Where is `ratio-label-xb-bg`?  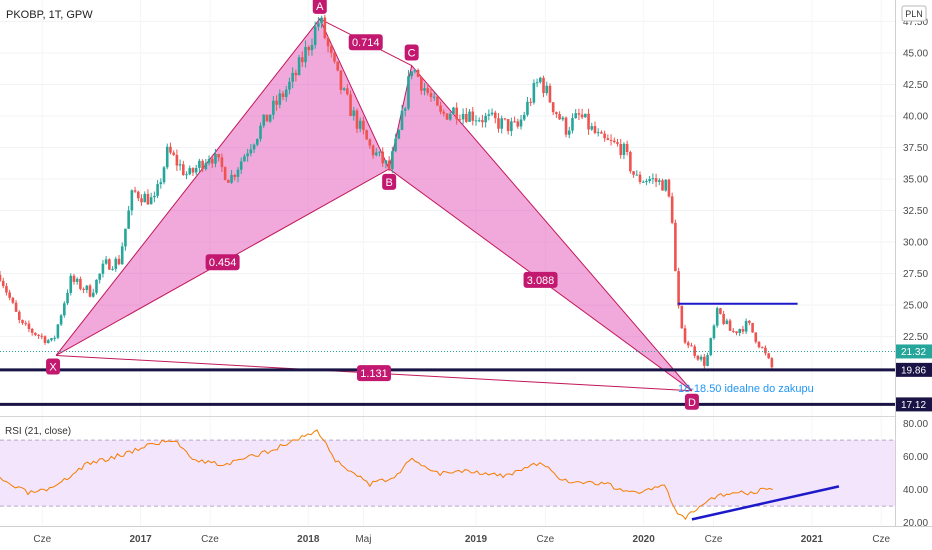 ratio-label-xb-bg is located at coordinates (222, 262).